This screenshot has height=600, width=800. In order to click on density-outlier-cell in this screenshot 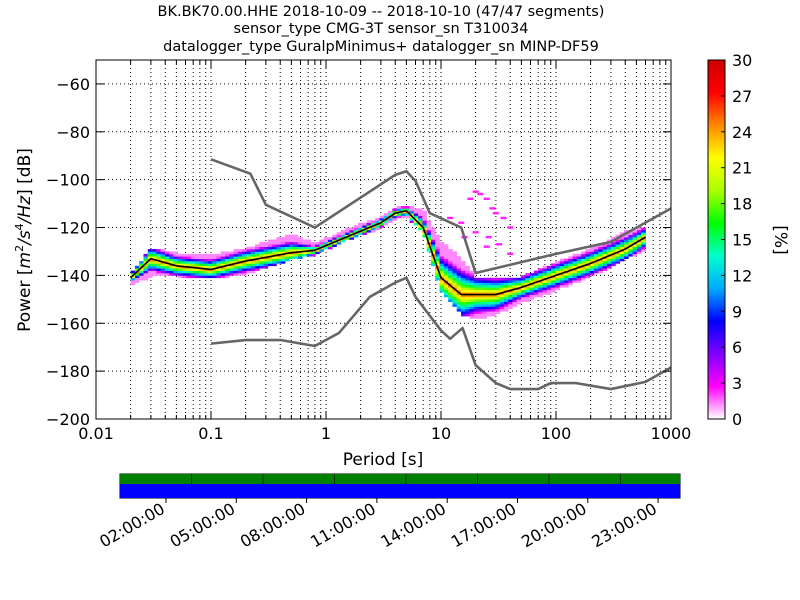, I will do `click(475, 232)`.